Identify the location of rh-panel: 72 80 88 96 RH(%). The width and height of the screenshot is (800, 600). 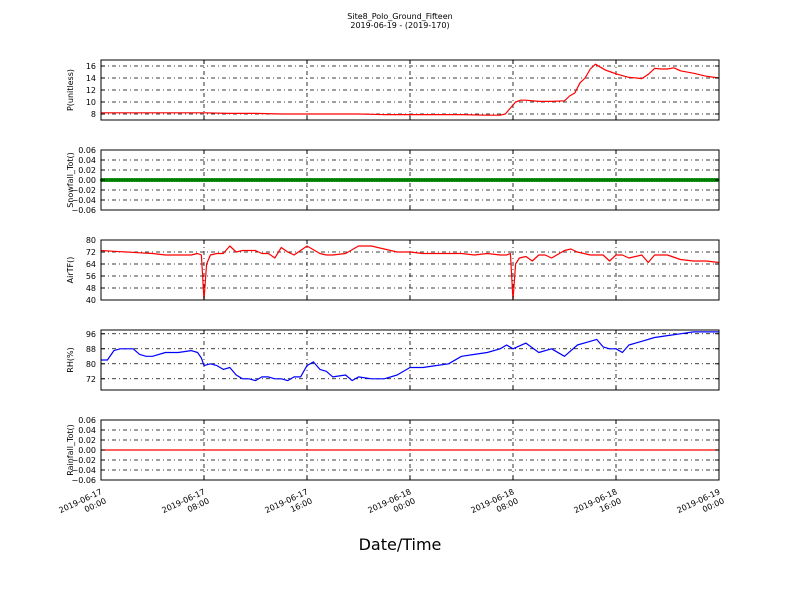
(393, 360).